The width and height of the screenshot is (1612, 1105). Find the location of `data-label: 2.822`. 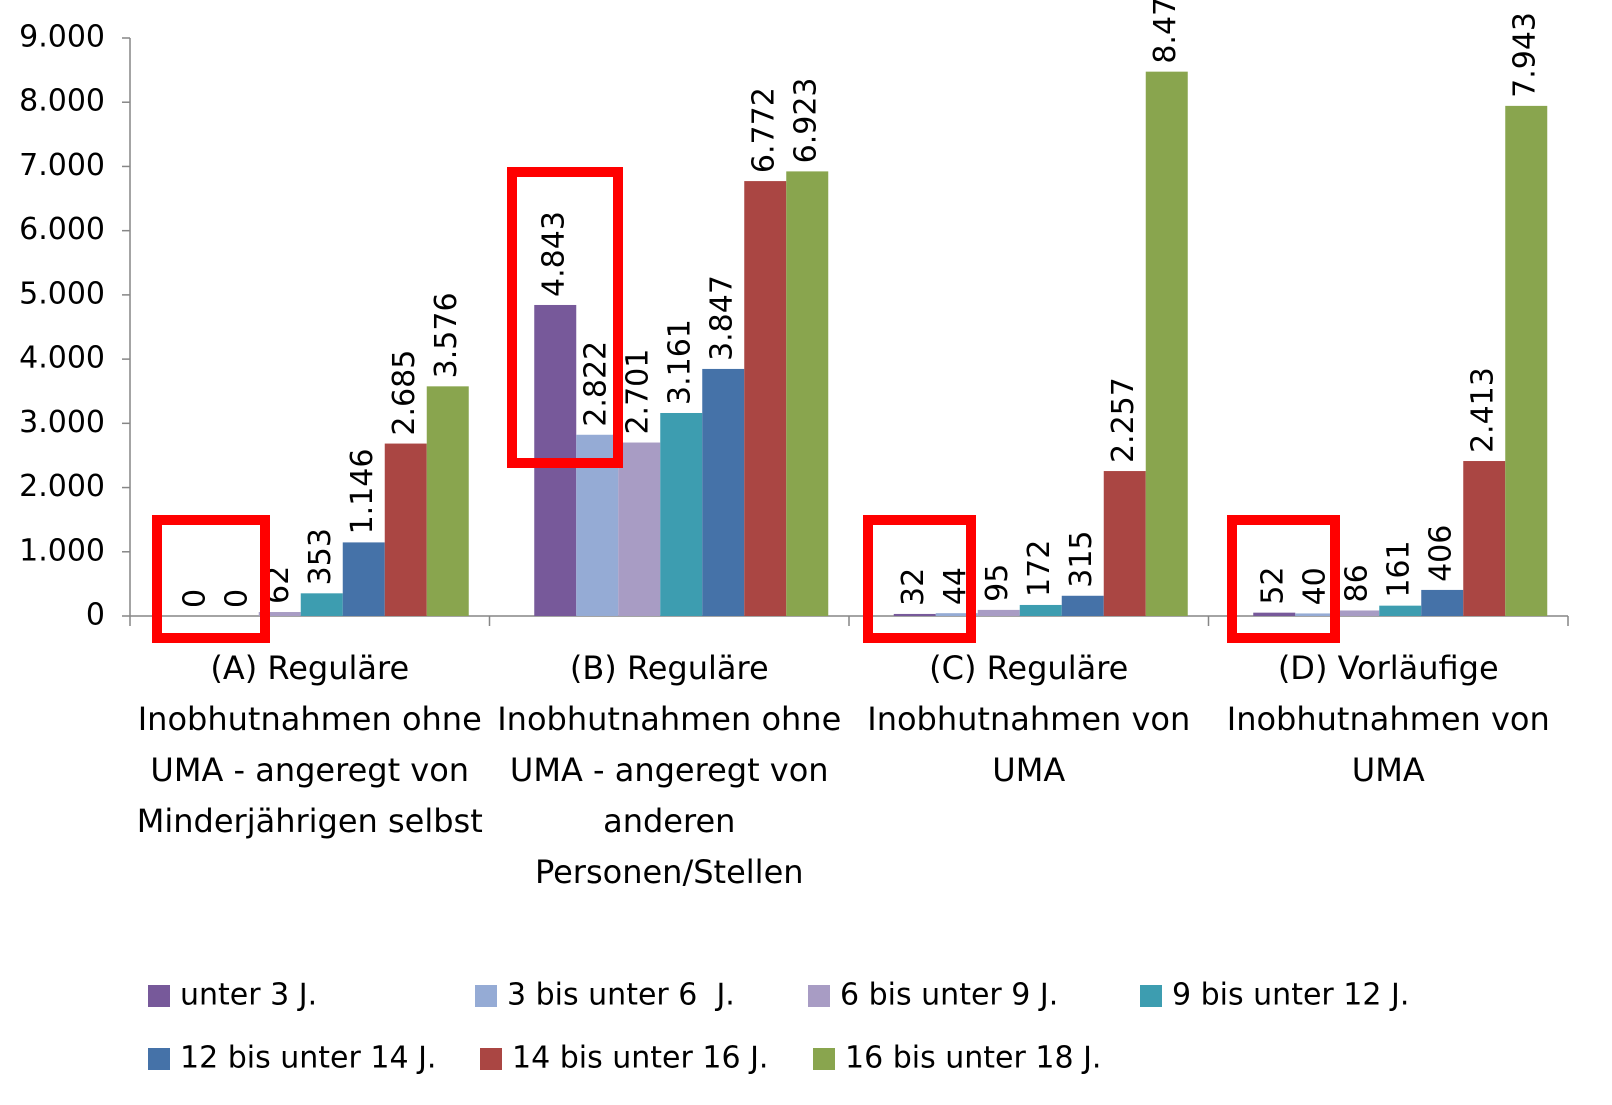

data-label: 2.822 is located at coordinates (596, 384).